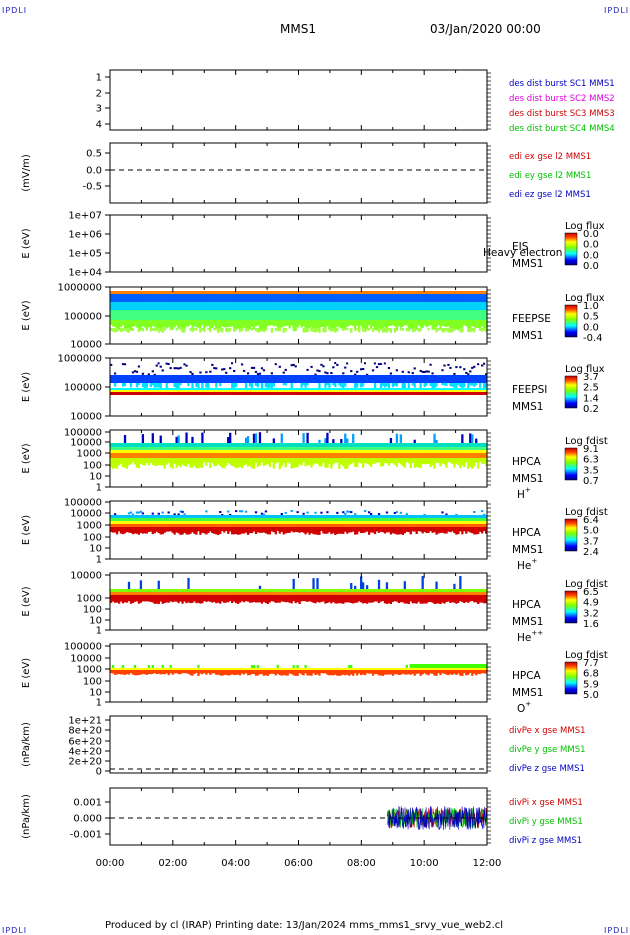 The image size is (630, 935). What do you see at coordinates (591, 409) in the screenshot?
I see `colorbar-label: 0.2` at bounding box center [591, 409].